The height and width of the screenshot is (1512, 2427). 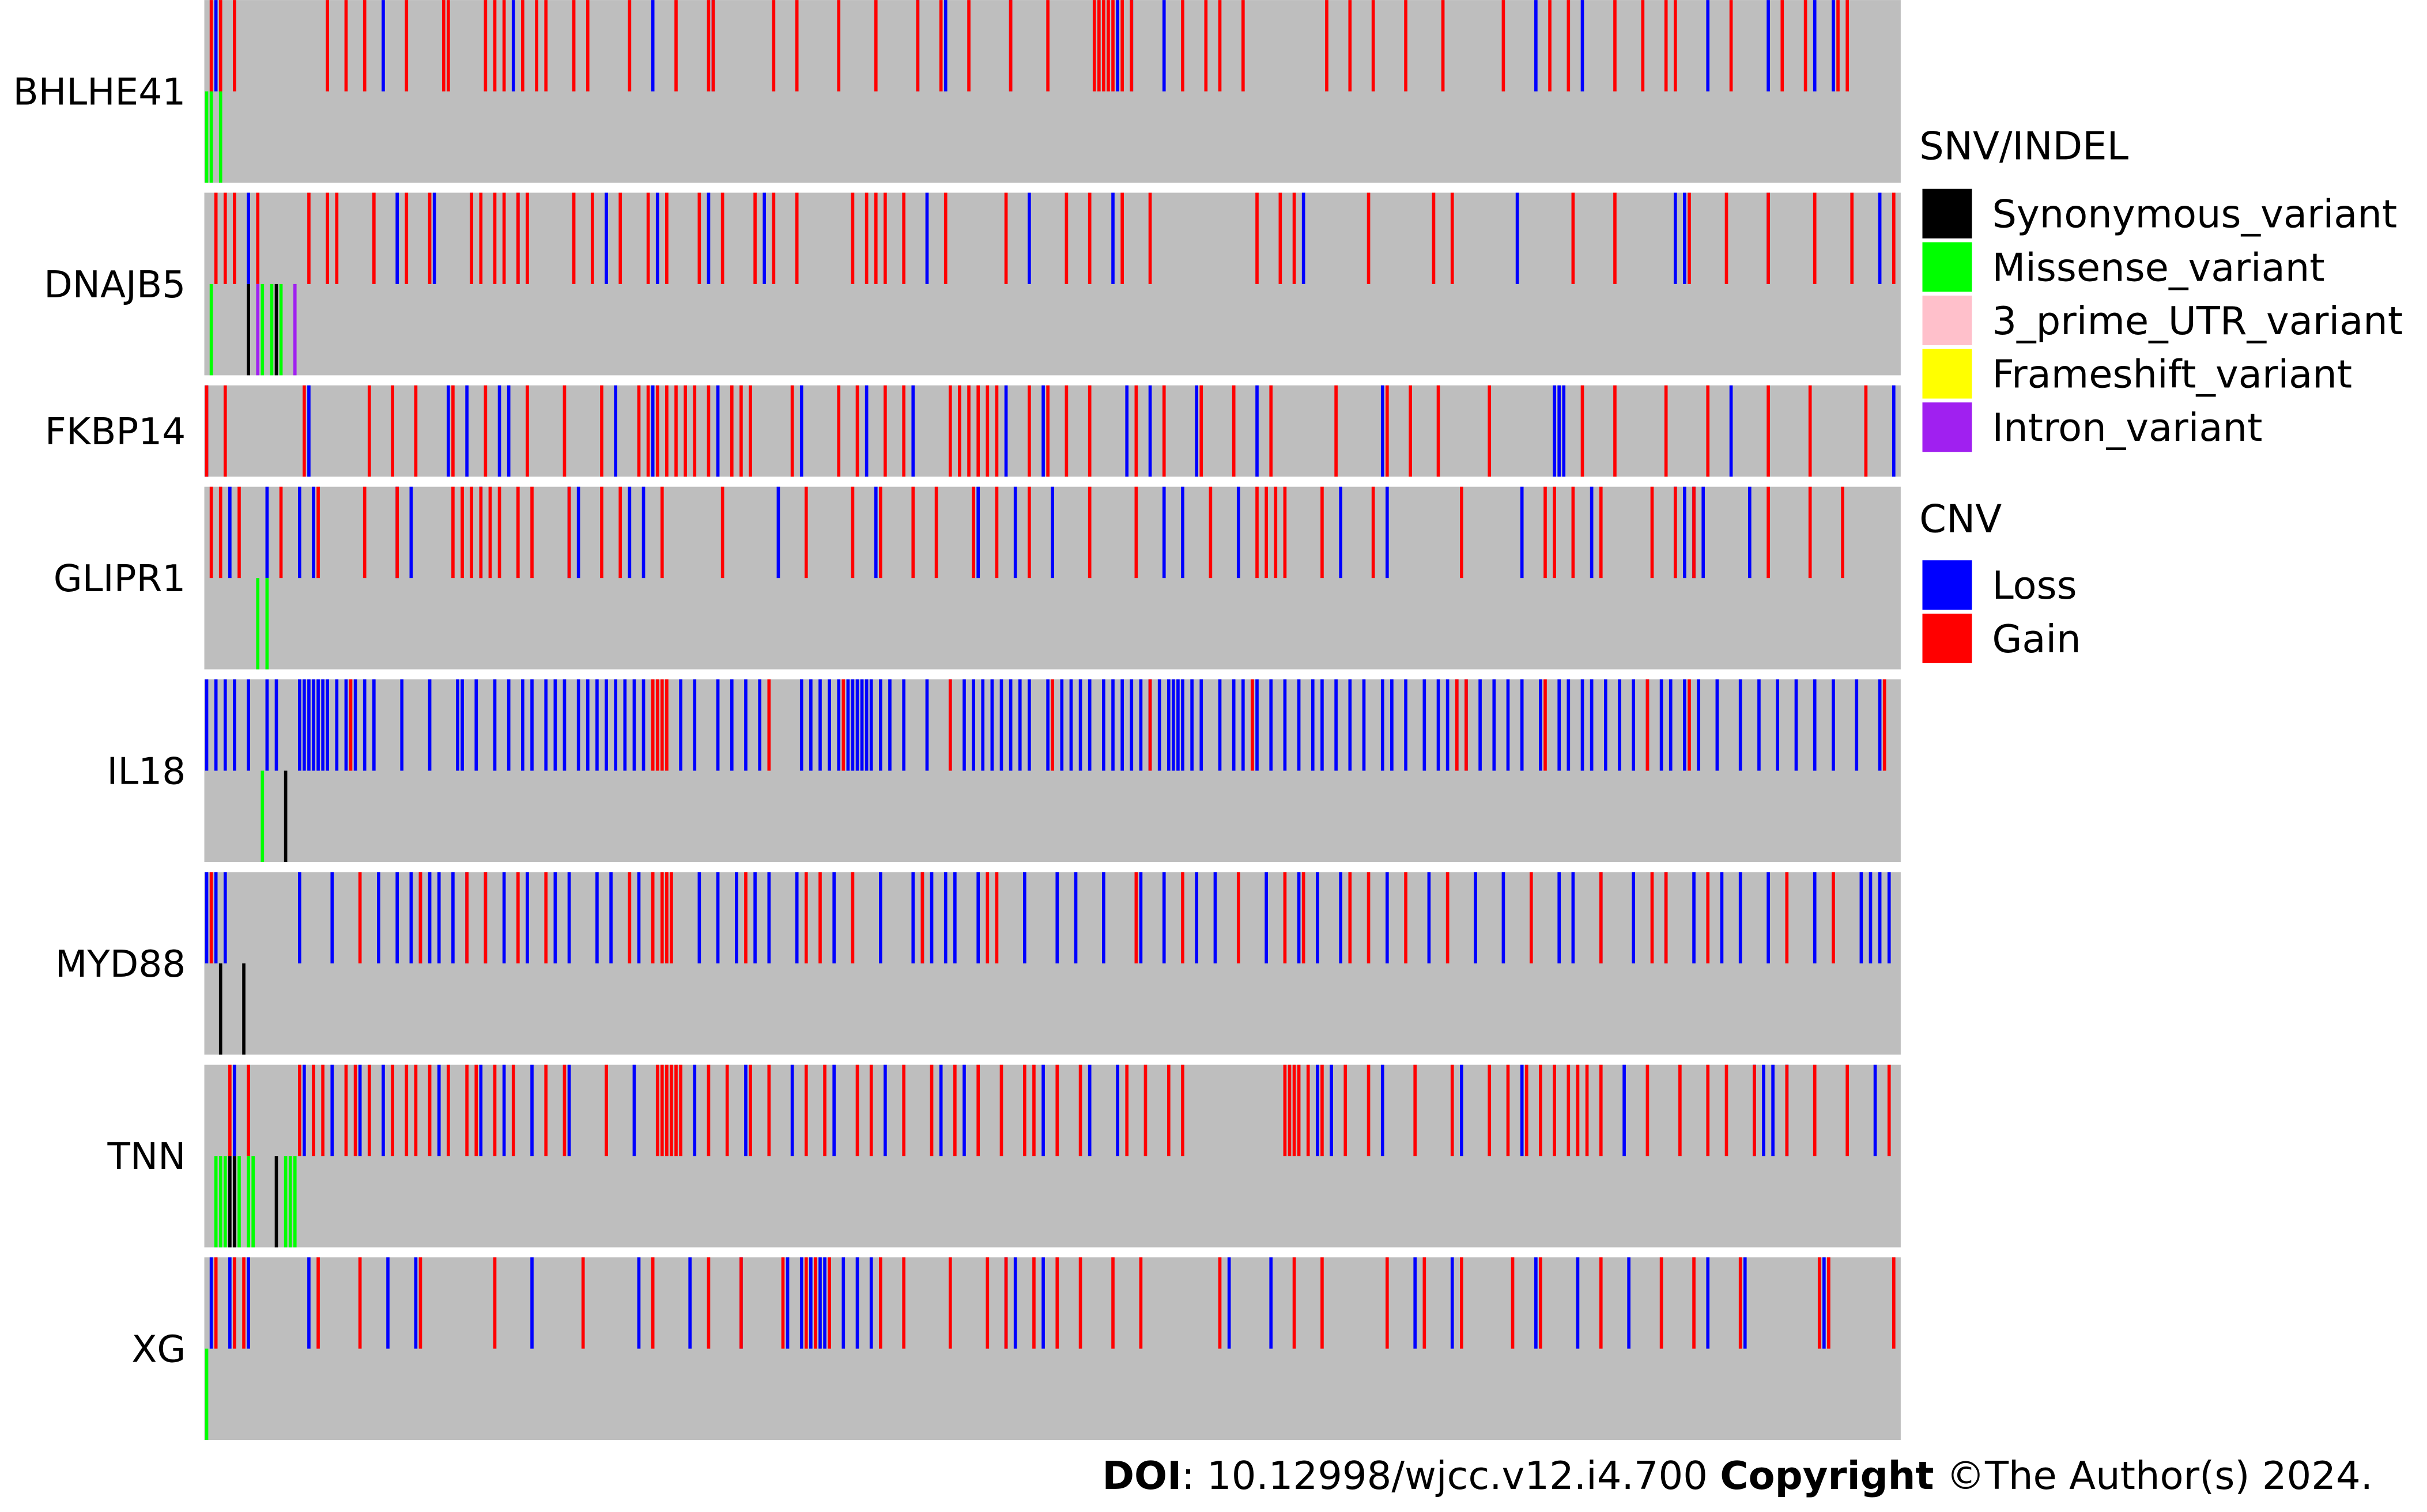 What do you see at coordinates (146, 771) in the screenshot?
I see `gene-label: IL18` at bounding box center [146, 771].